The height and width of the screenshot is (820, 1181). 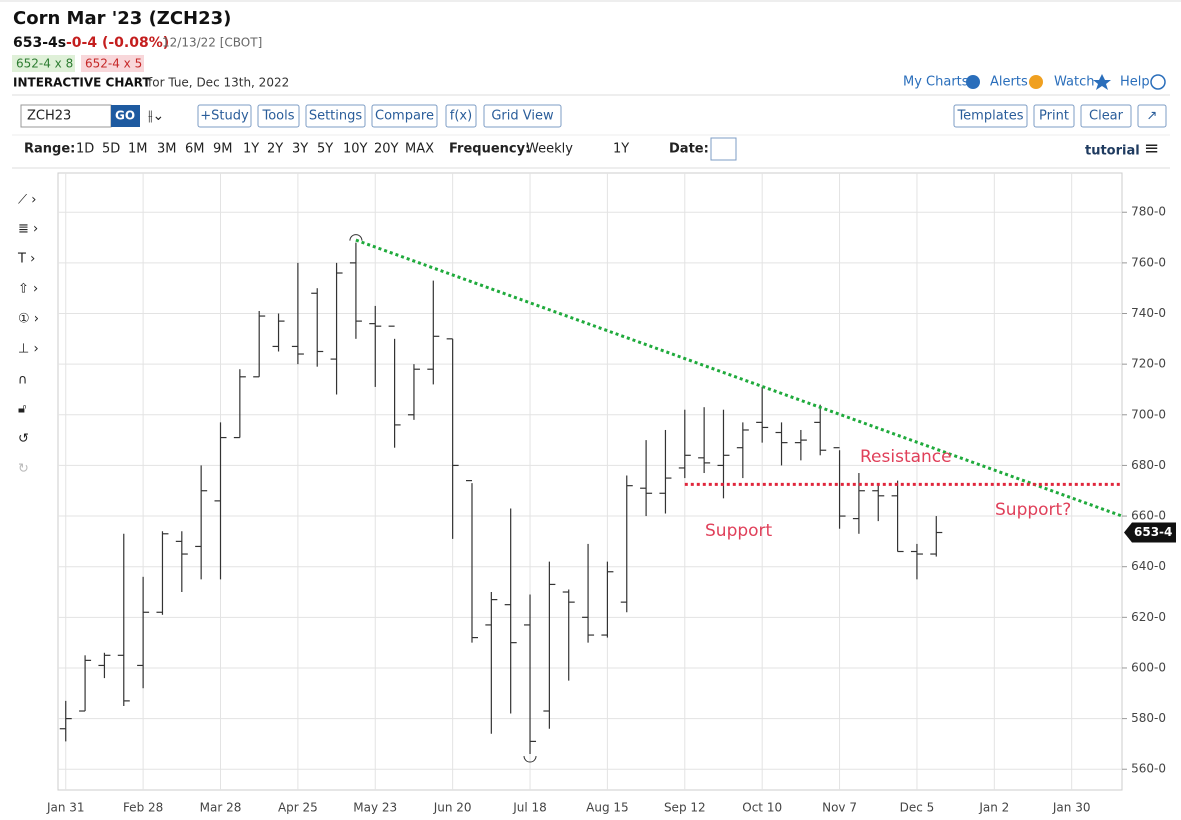 I want to click on range-option: MAX, so click(x=419, y=149).